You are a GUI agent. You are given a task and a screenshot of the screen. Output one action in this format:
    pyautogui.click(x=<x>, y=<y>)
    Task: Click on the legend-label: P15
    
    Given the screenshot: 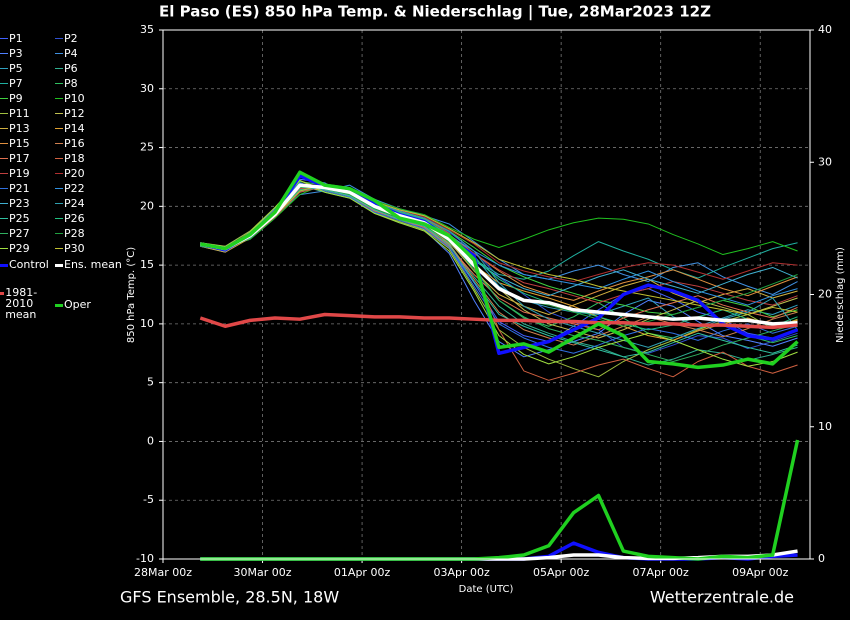 What is the action you would take?
    pyautogui.click(x=19, y=143)
    